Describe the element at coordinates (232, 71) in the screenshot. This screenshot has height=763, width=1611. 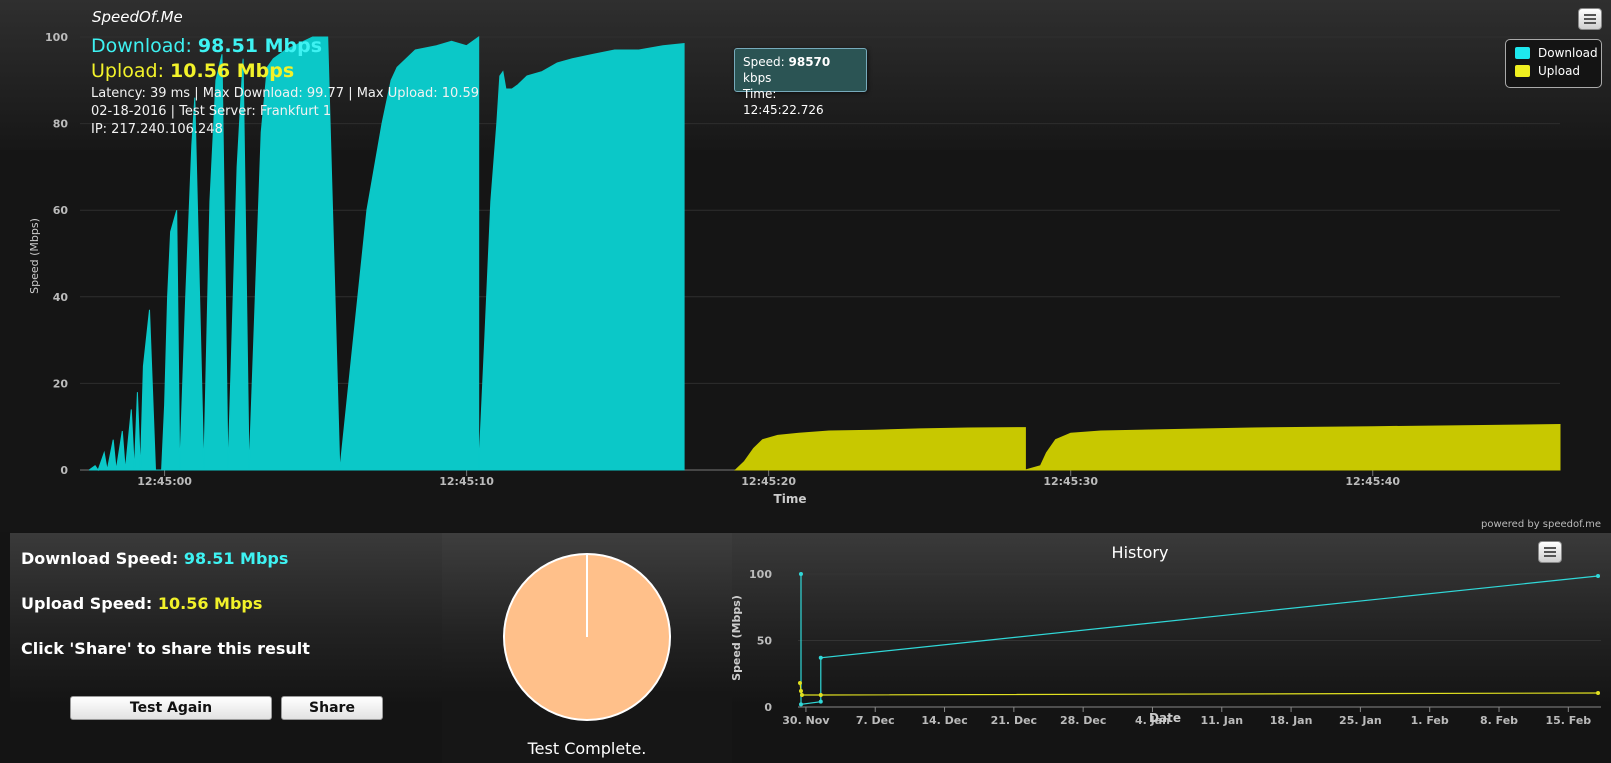
I see `upload-summary-value: 10.56 Mbps` at that location.